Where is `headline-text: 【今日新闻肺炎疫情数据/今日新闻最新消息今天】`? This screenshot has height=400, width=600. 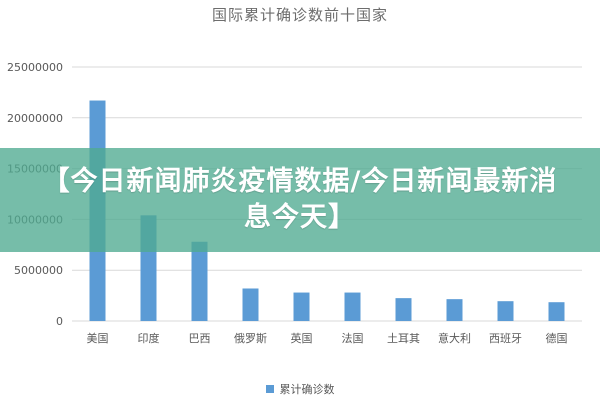
headline-text: 【今日新闻肺炎疫情数据/今日新闻最新消息今天】 is located at coordinates (300, 199).